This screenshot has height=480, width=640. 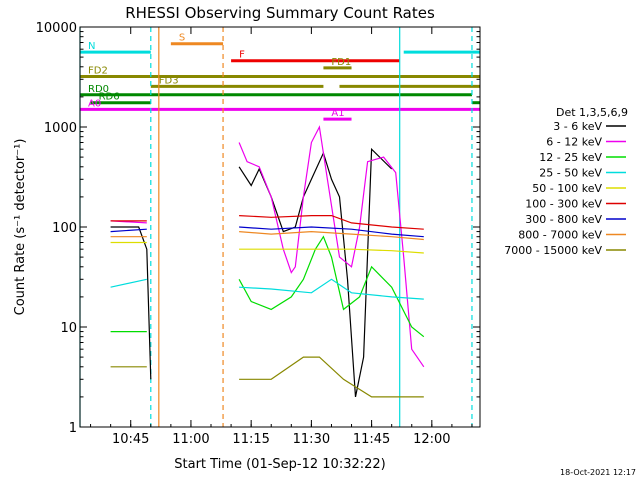 I want to click on flag-label-s: S, so click(x=182, y=38).